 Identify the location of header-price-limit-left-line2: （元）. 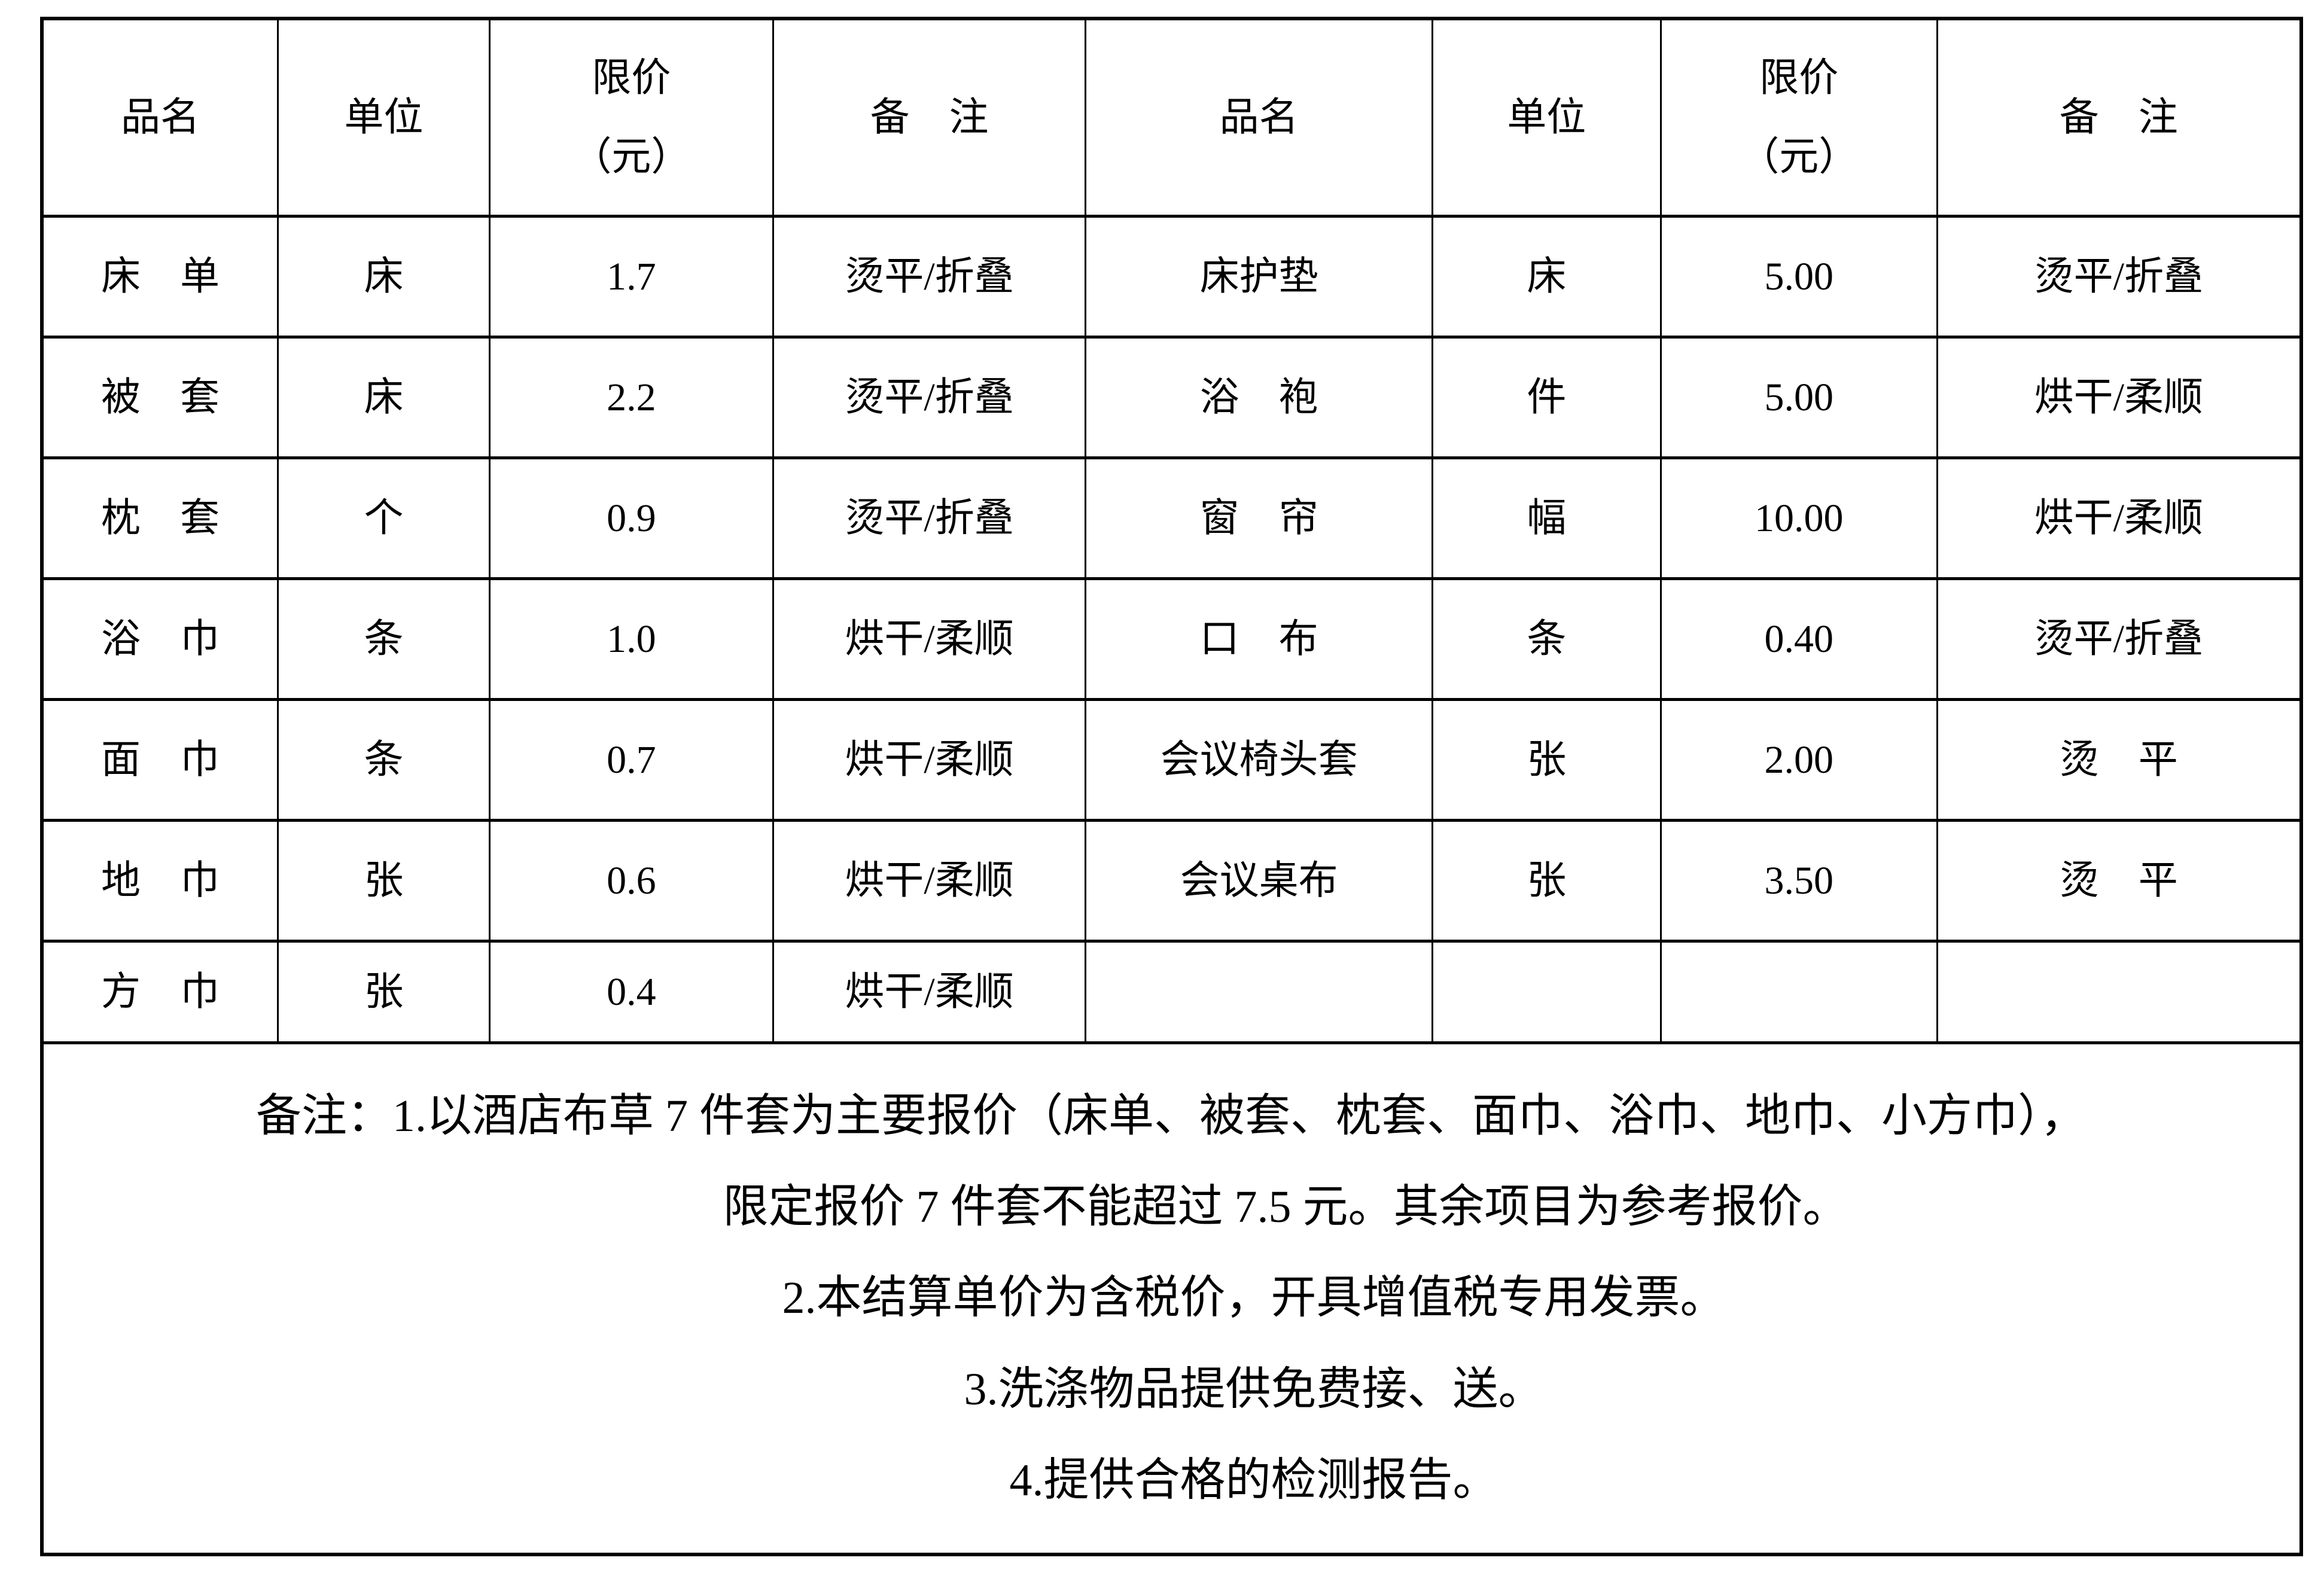
(631, 157).